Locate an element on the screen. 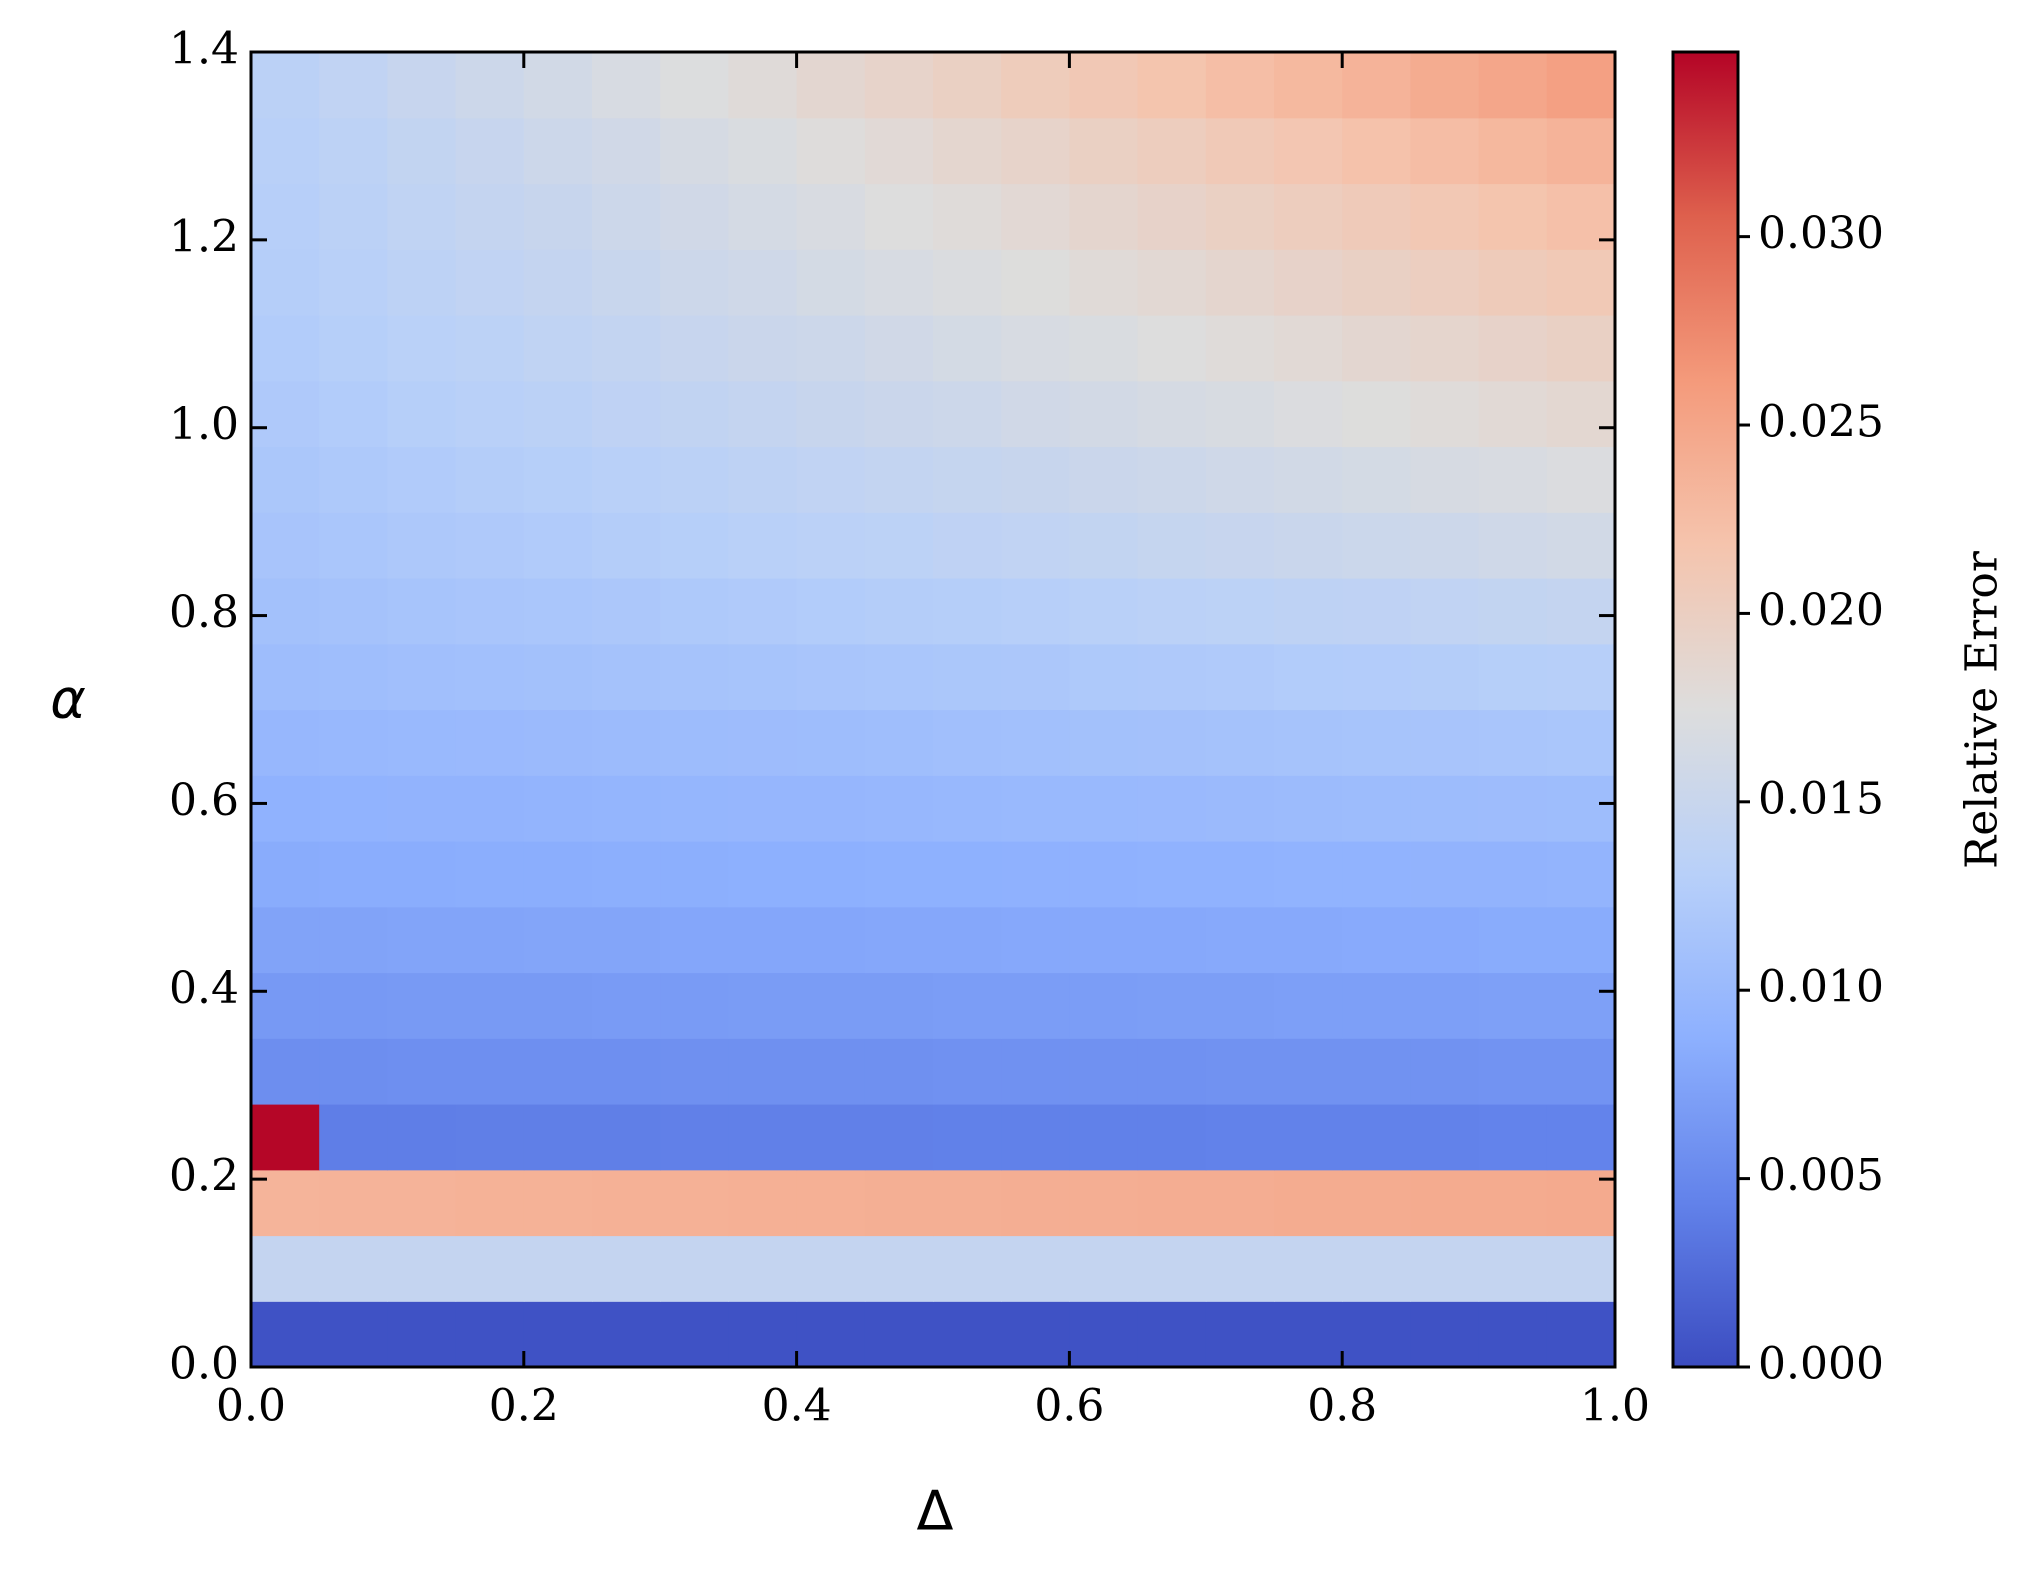  y-tick-label: 1.4 is located at coordinates (204, 49).